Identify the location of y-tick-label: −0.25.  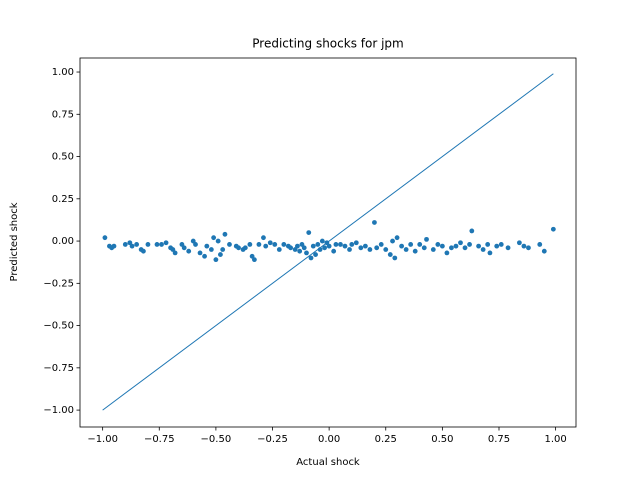
(58, 283).